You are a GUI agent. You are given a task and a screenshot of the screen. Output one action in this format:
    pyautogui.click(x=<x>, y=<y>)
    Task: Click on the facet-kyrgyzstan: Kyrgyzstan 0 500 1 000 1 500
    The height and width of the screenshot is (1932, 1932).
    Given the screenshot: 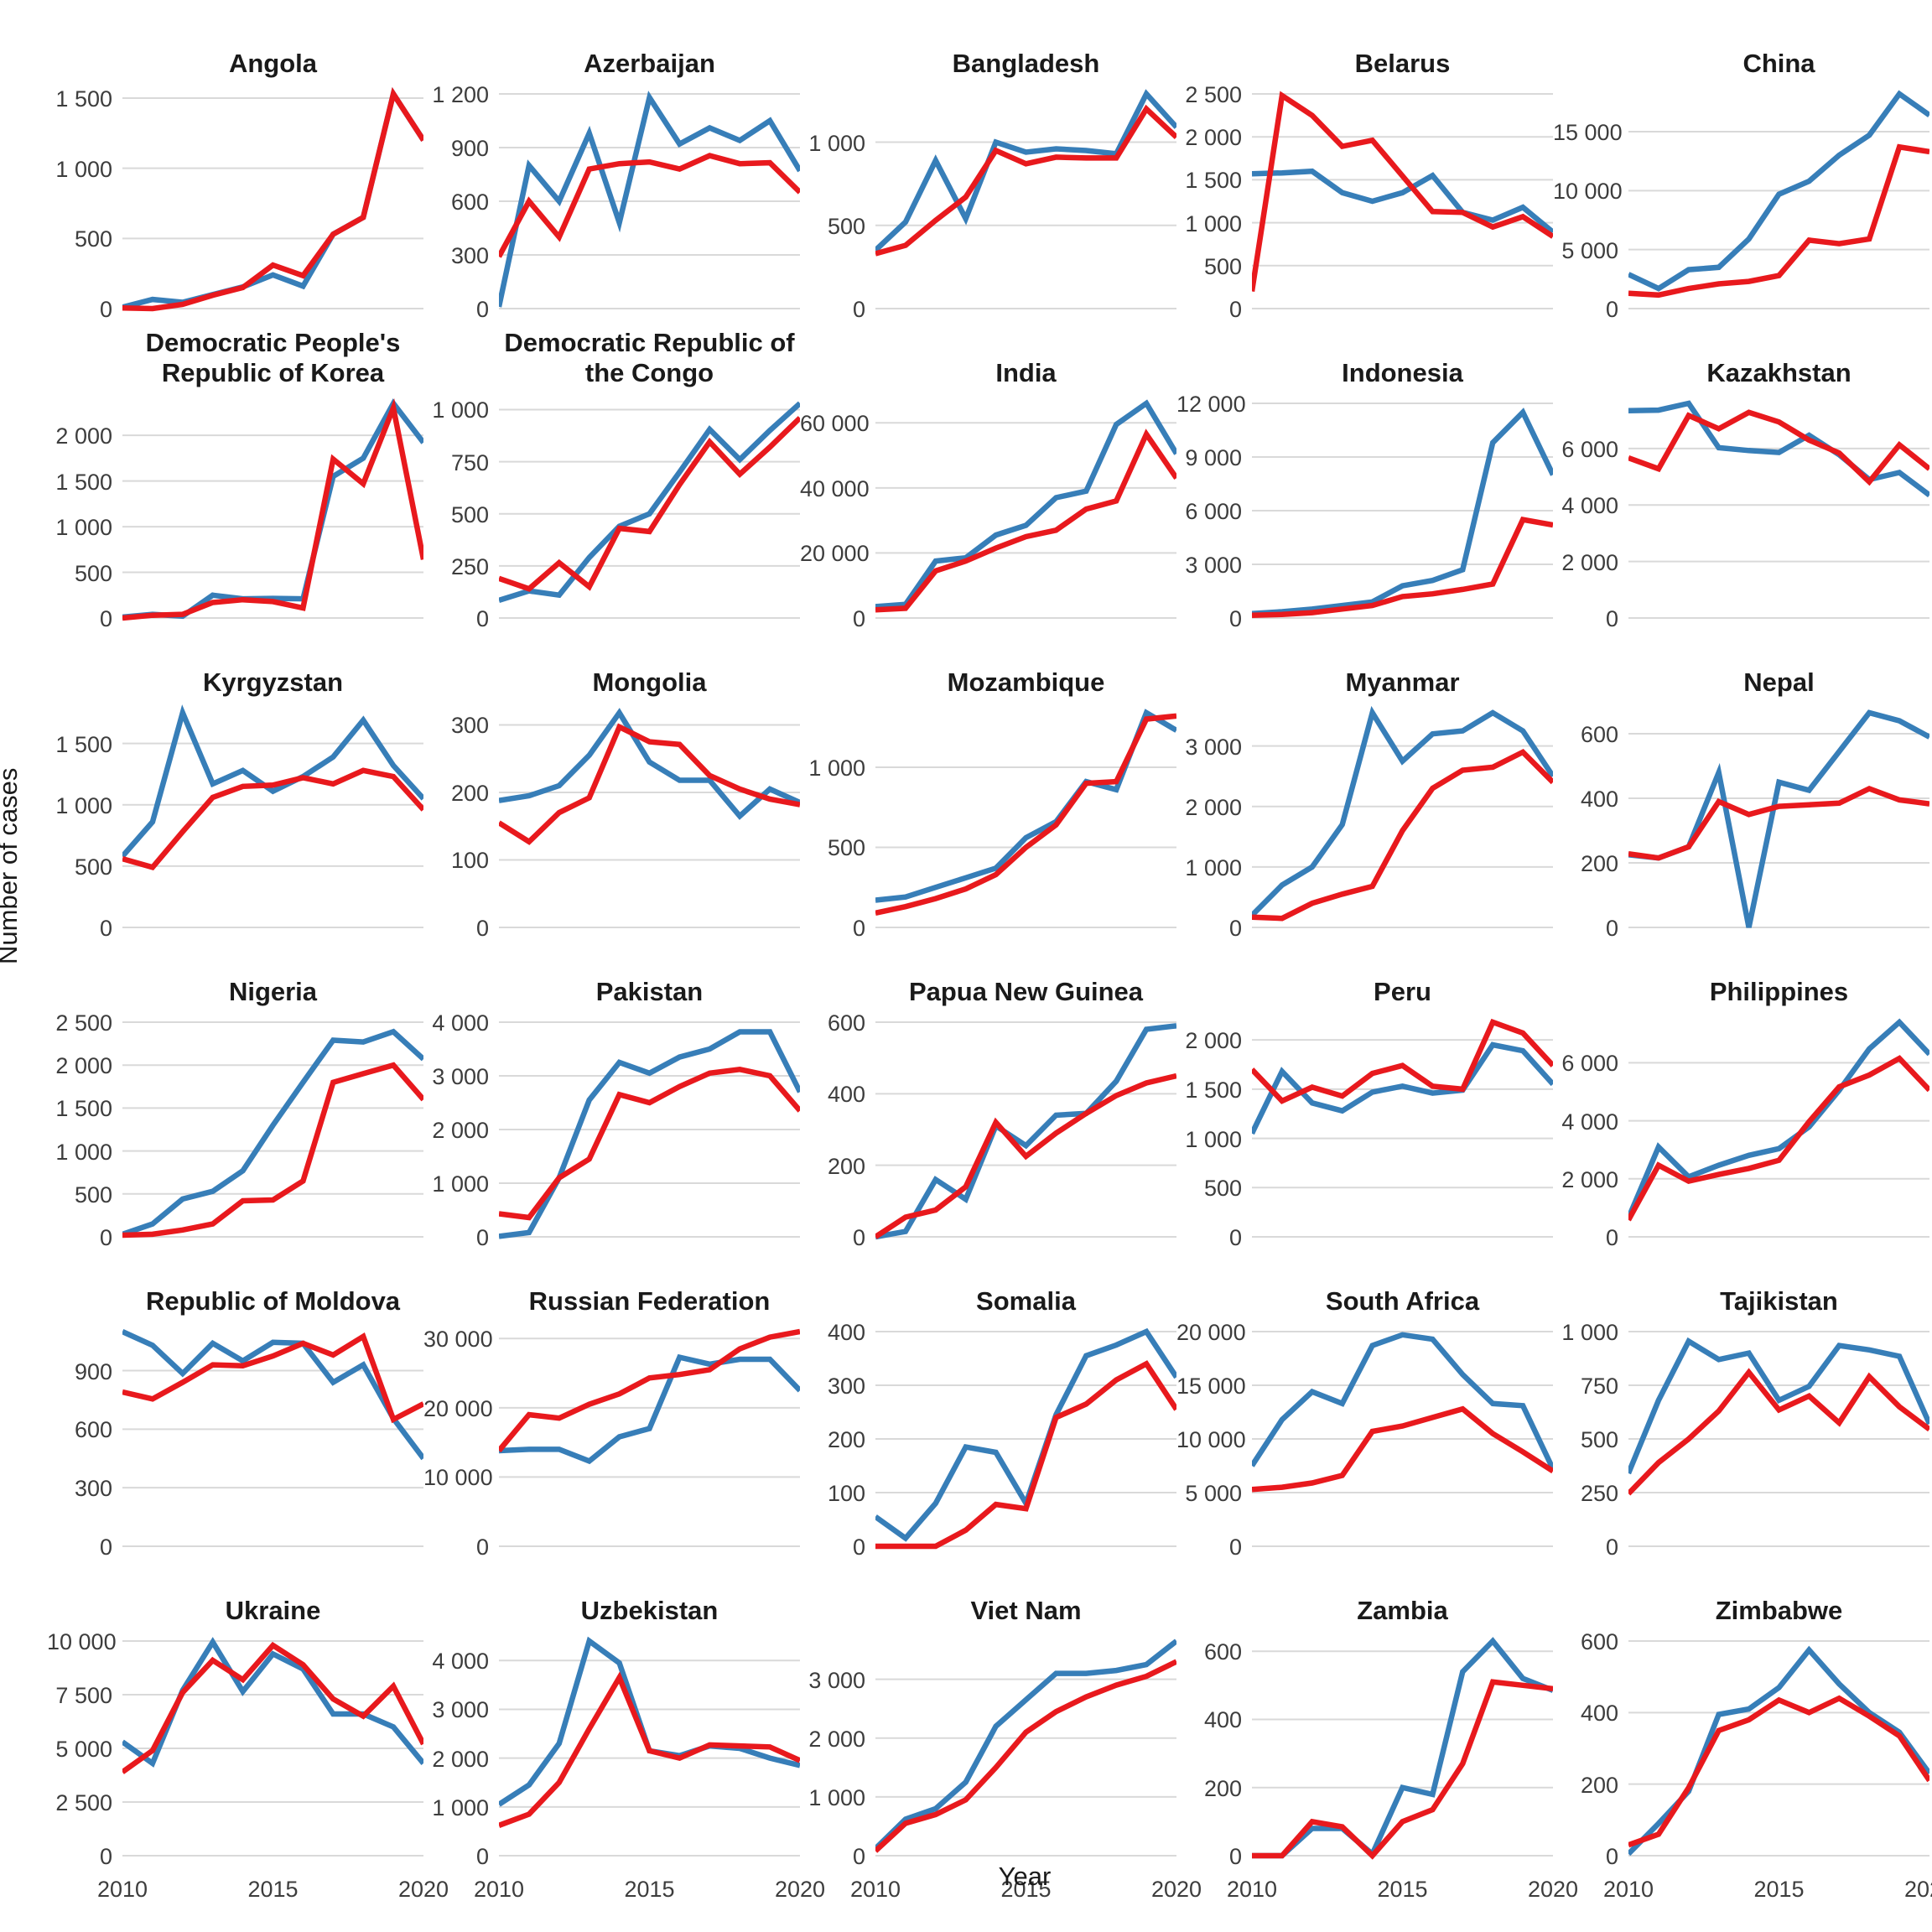 What is the action you would take?
    pyautogui.click(x=236, y=786)
    